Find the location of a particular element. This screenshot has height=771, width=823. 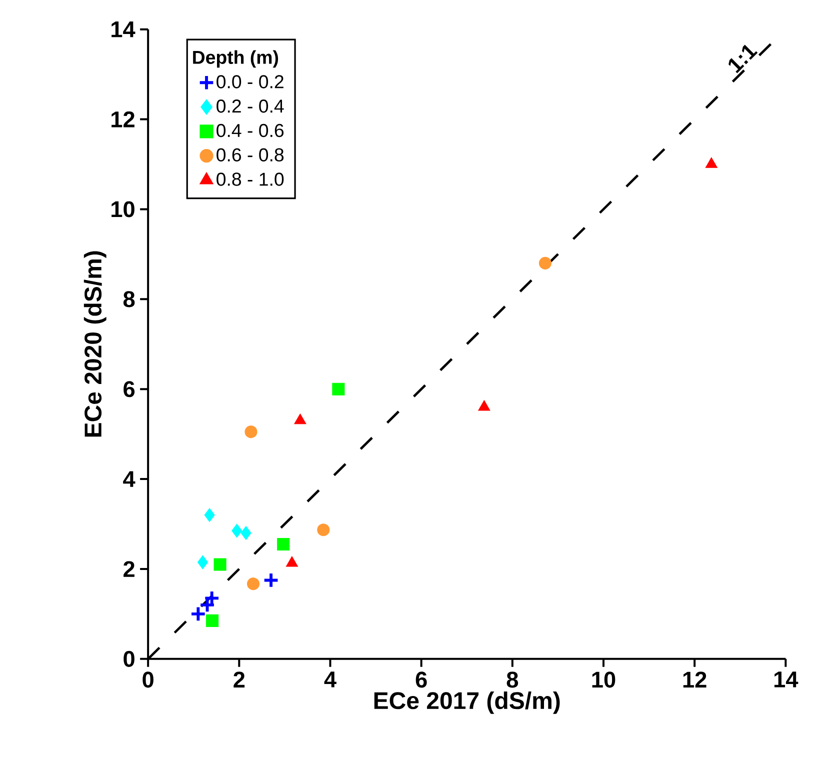

y-tick-label: 0 is located at coordinates (129, 658).